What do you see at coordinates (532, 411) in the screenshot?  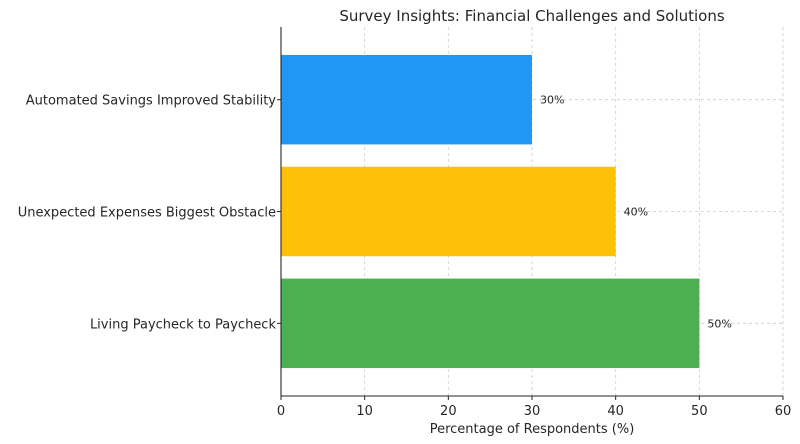 I see `x-tick-label: 30` at bounding box center [532, 411].